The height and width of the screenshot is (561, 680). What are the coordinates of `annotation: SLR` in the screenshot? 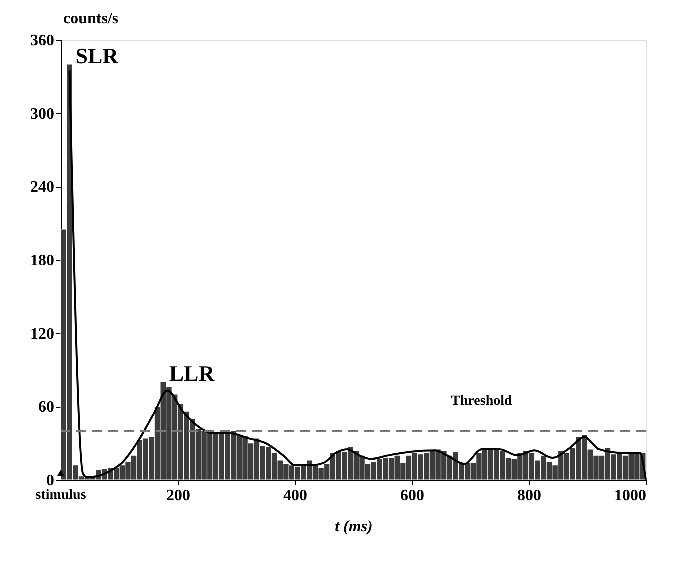 It's located at (98, 55).